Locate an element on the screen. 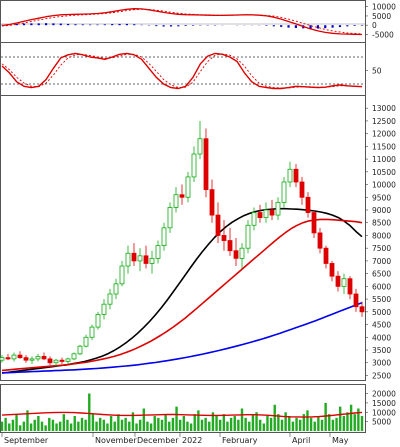 The height and width of the screenshot is (447, 400). stoch-axis: 50 is located at coordinates (373, 71).